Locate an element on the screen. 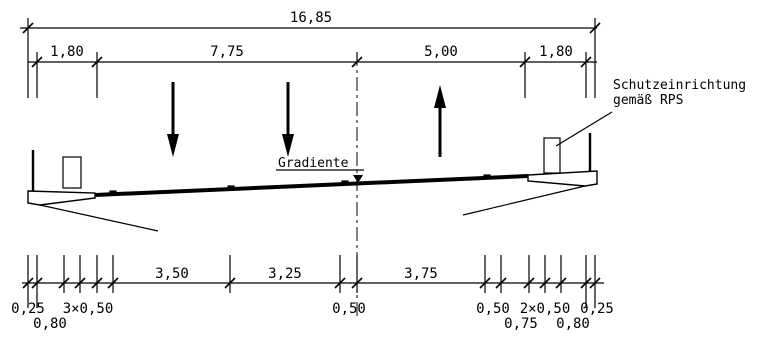 This screenshot has width=761, height=340. protection-label-line1: Schutzeinrichtung is located at coordinates (679, 85).